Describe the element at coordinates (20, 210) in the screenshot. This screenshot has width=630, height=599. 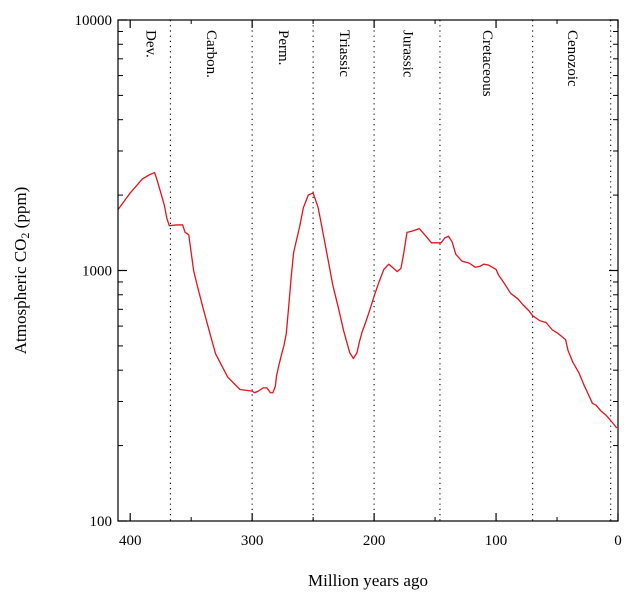
I see `y-axis-title-unit: (ppm)` at that location.